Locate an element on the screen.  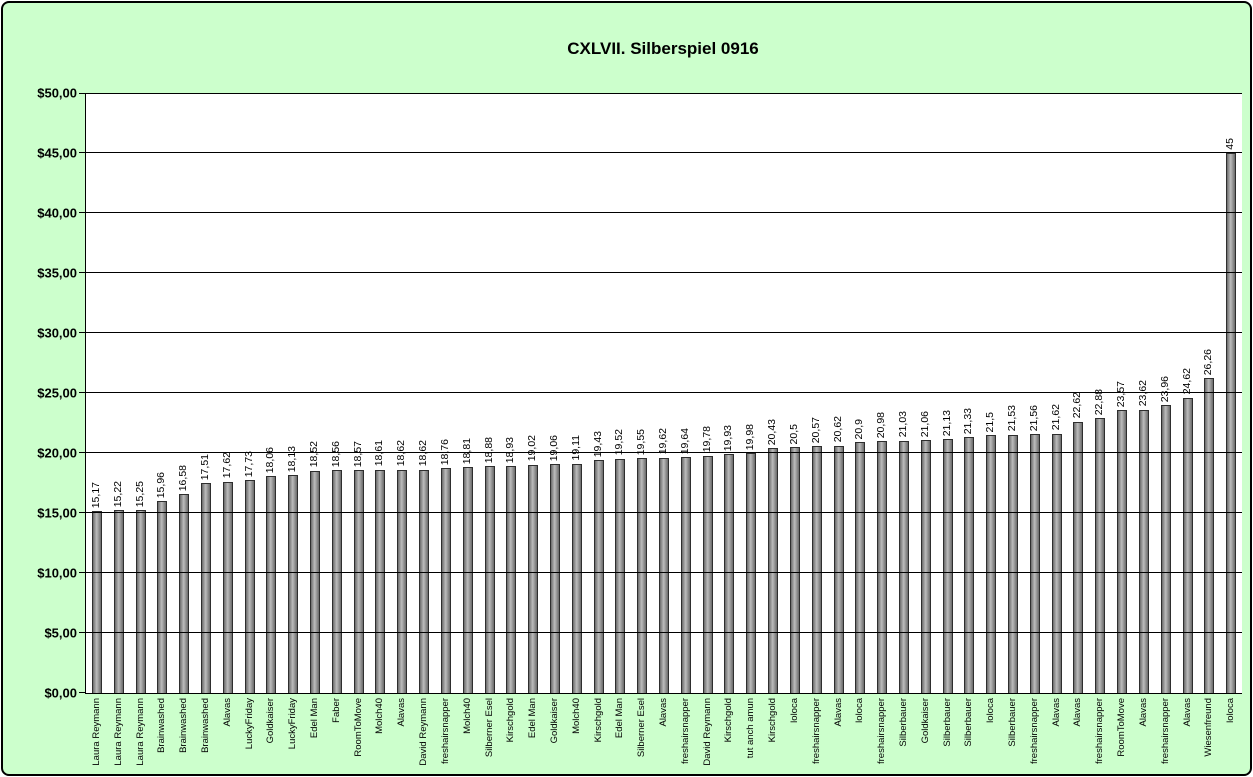
bar-column: 19,93 is located at coordinates (730, 393).